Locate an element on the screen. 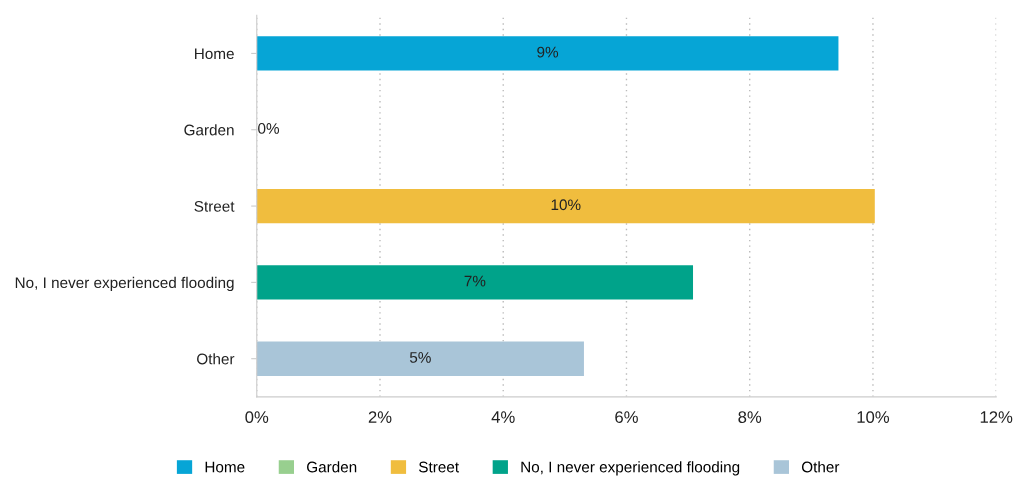 The width and height of the screenshot is (1027, 477). data-label: 5% is located at coordinates (420, 357).